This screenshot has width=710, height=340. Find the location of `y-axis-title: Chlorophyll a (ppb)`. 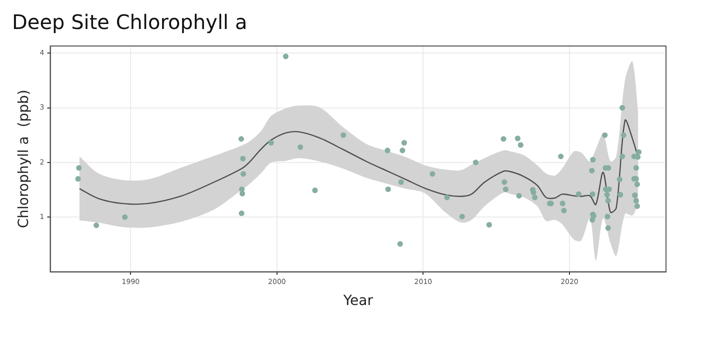

y-axis-title: Chlorophyll a (ppb) is located at coordinates (24, 159).